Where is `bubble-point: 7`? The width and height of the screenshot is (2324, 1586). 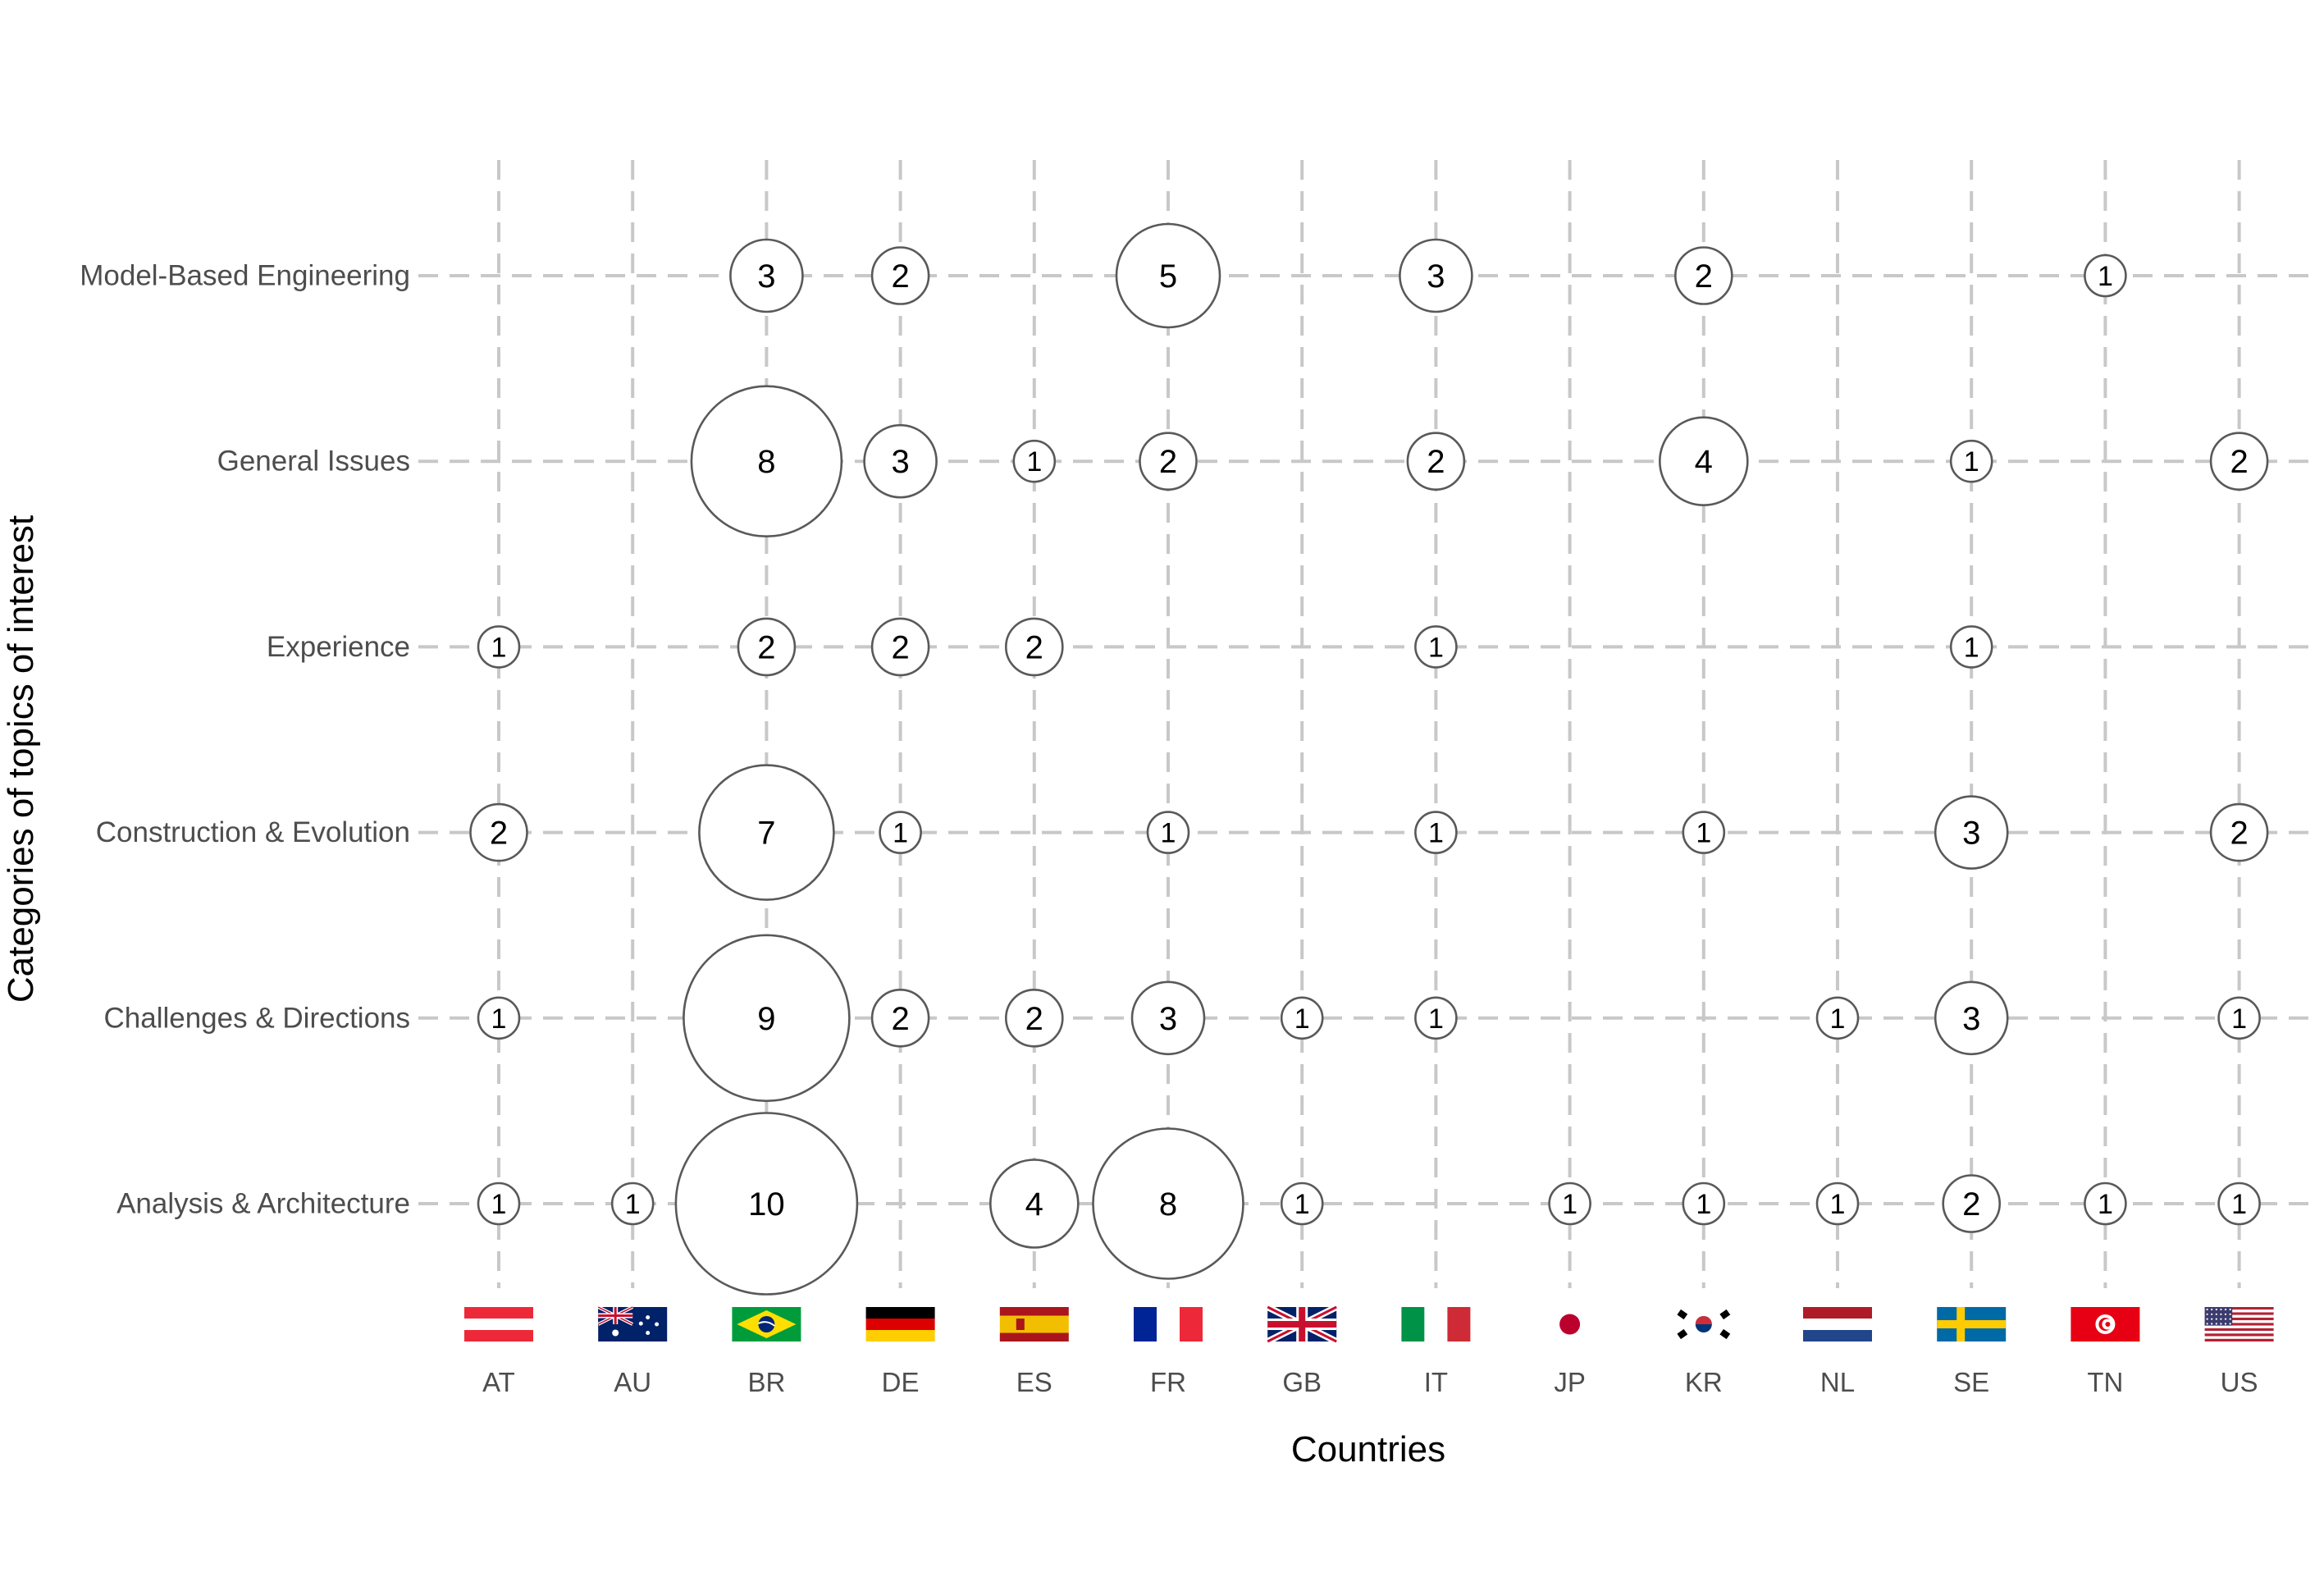 bubble-point: 7 is located at coordinates (766, 833).